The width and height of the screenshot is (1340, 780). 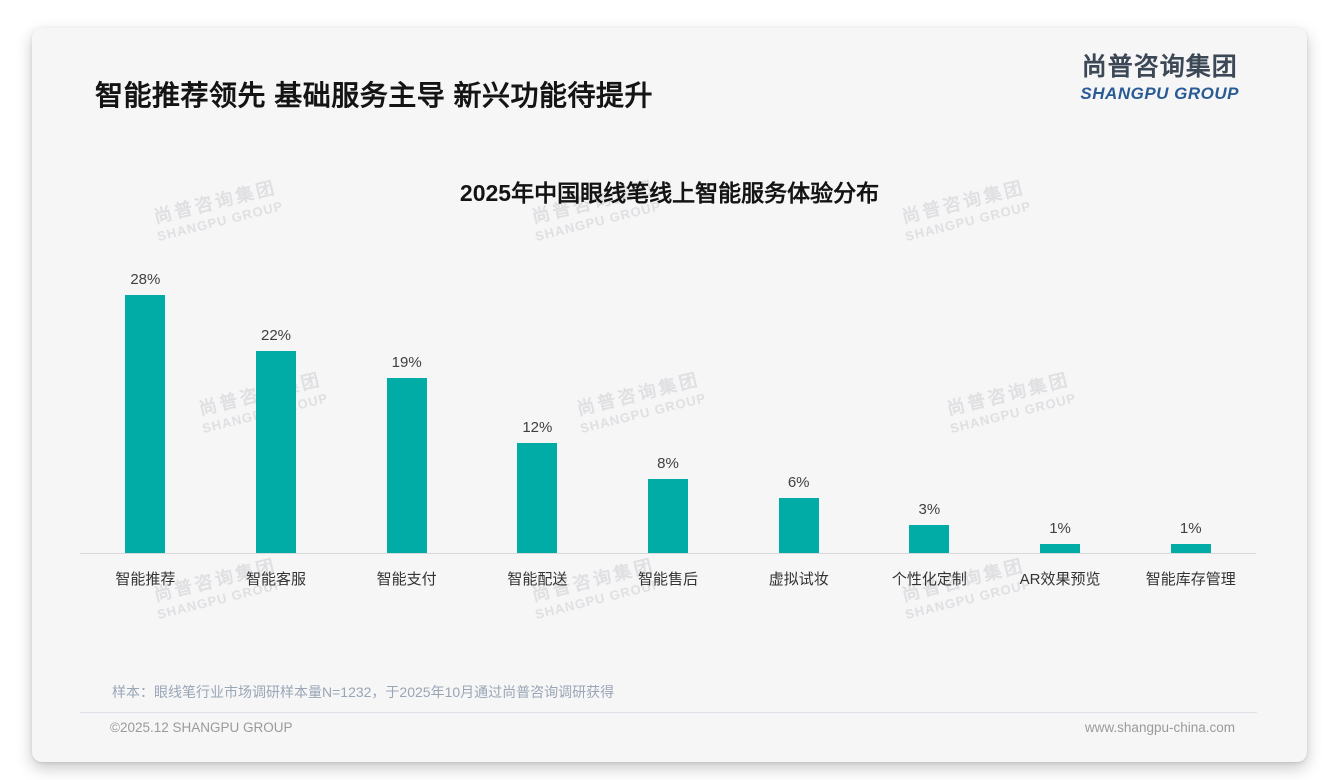 I want to click on bar-column: 6%, so click(x=798, y=513).